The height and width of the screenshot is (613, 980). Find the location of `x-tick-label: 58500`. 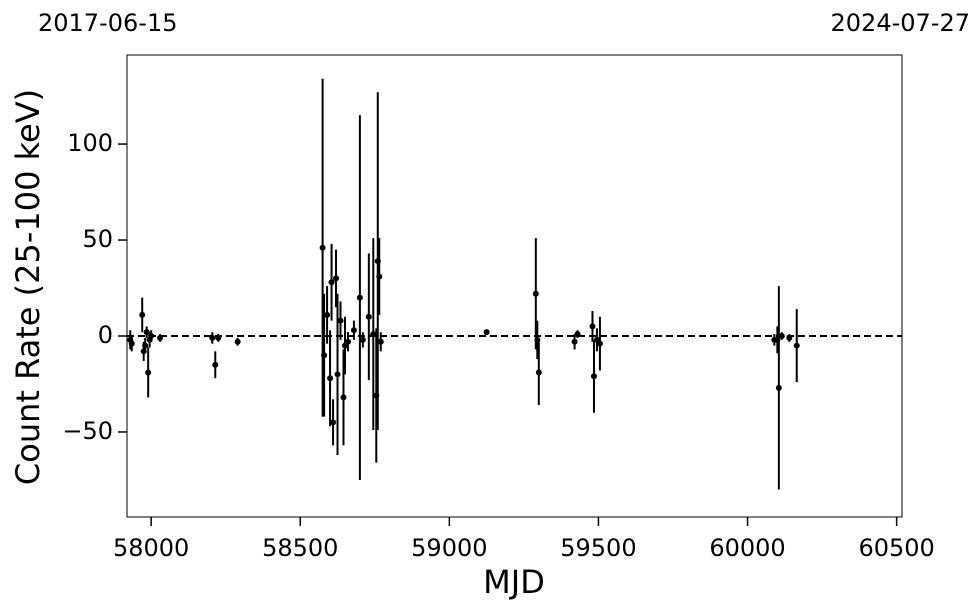

x-tick-label: 58500 is located at coordinates (300, 548).